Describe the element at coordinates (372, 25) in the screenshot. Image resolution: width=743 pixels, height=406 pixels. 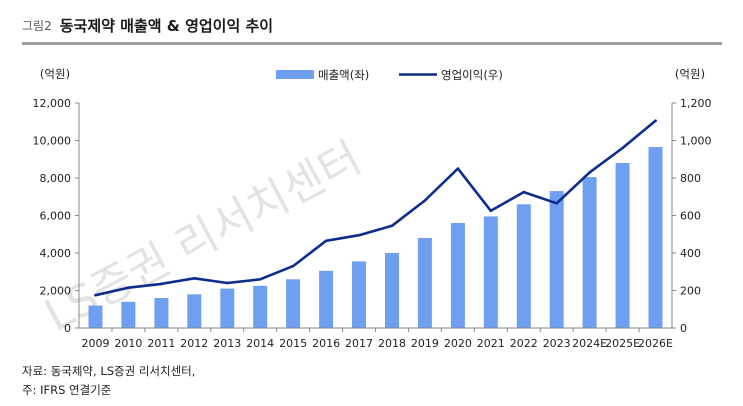
I see `figure-title: 그림2 동국제약 매출액 & 영업이익 추이` at that location.